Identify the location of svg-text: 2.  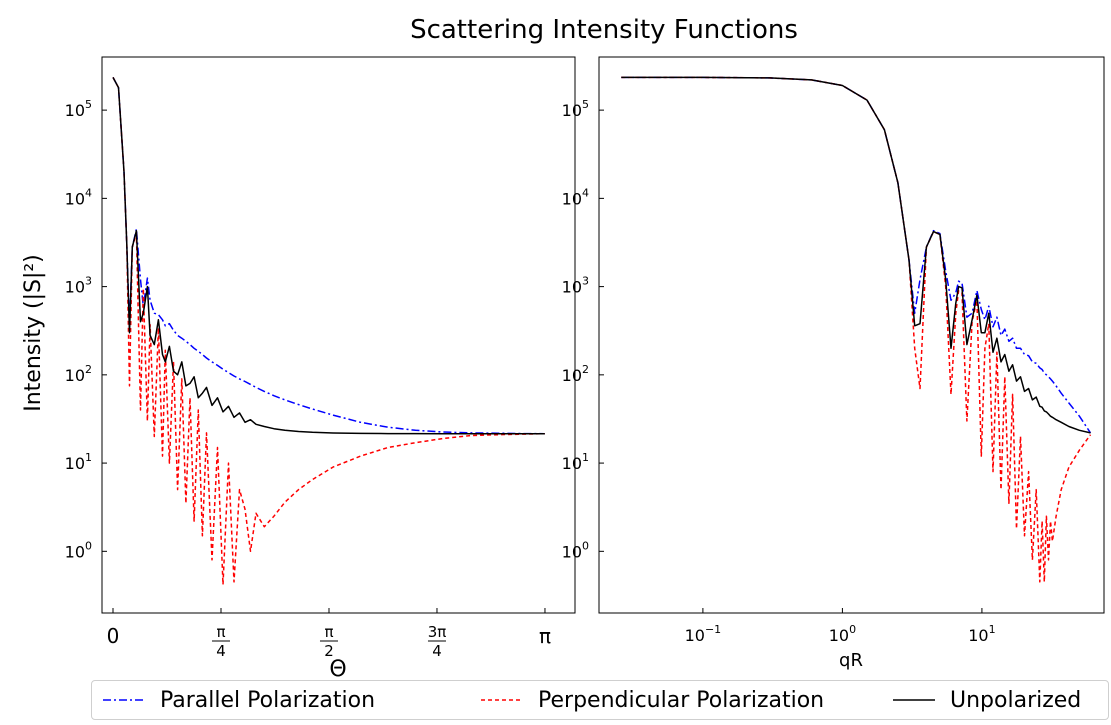
(329, 651).